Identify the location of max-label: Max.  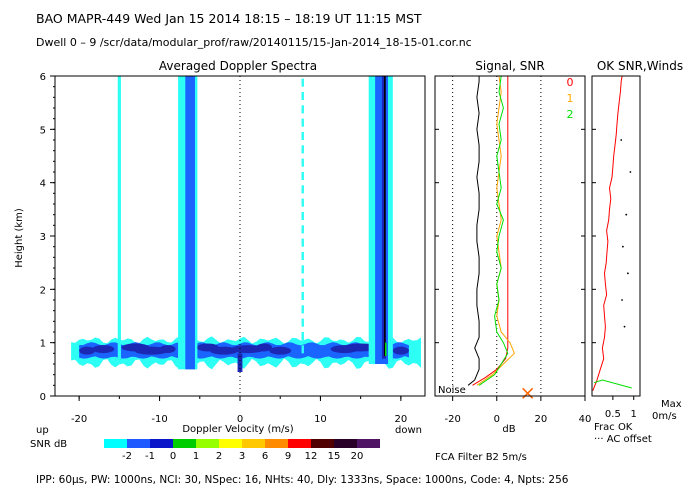
(671, 404).